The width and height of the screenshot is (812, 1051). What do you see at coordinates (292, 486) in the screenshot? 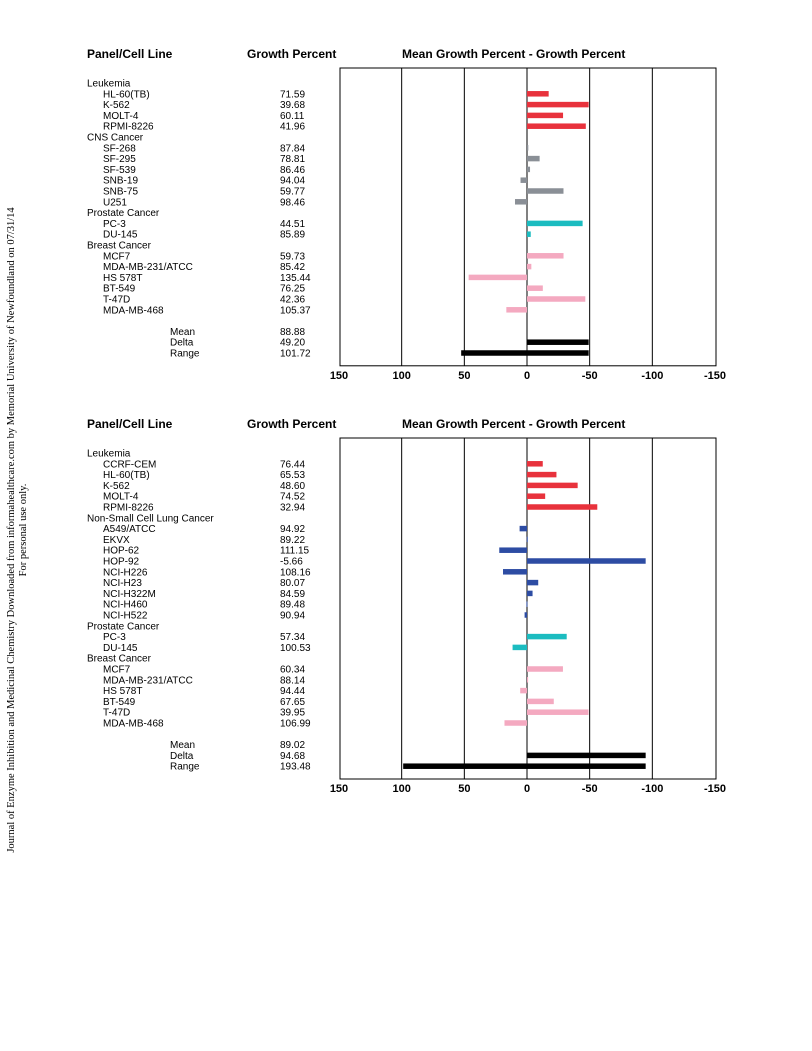
I see `growth-value: 48.60` at bounding box center [292, 486].